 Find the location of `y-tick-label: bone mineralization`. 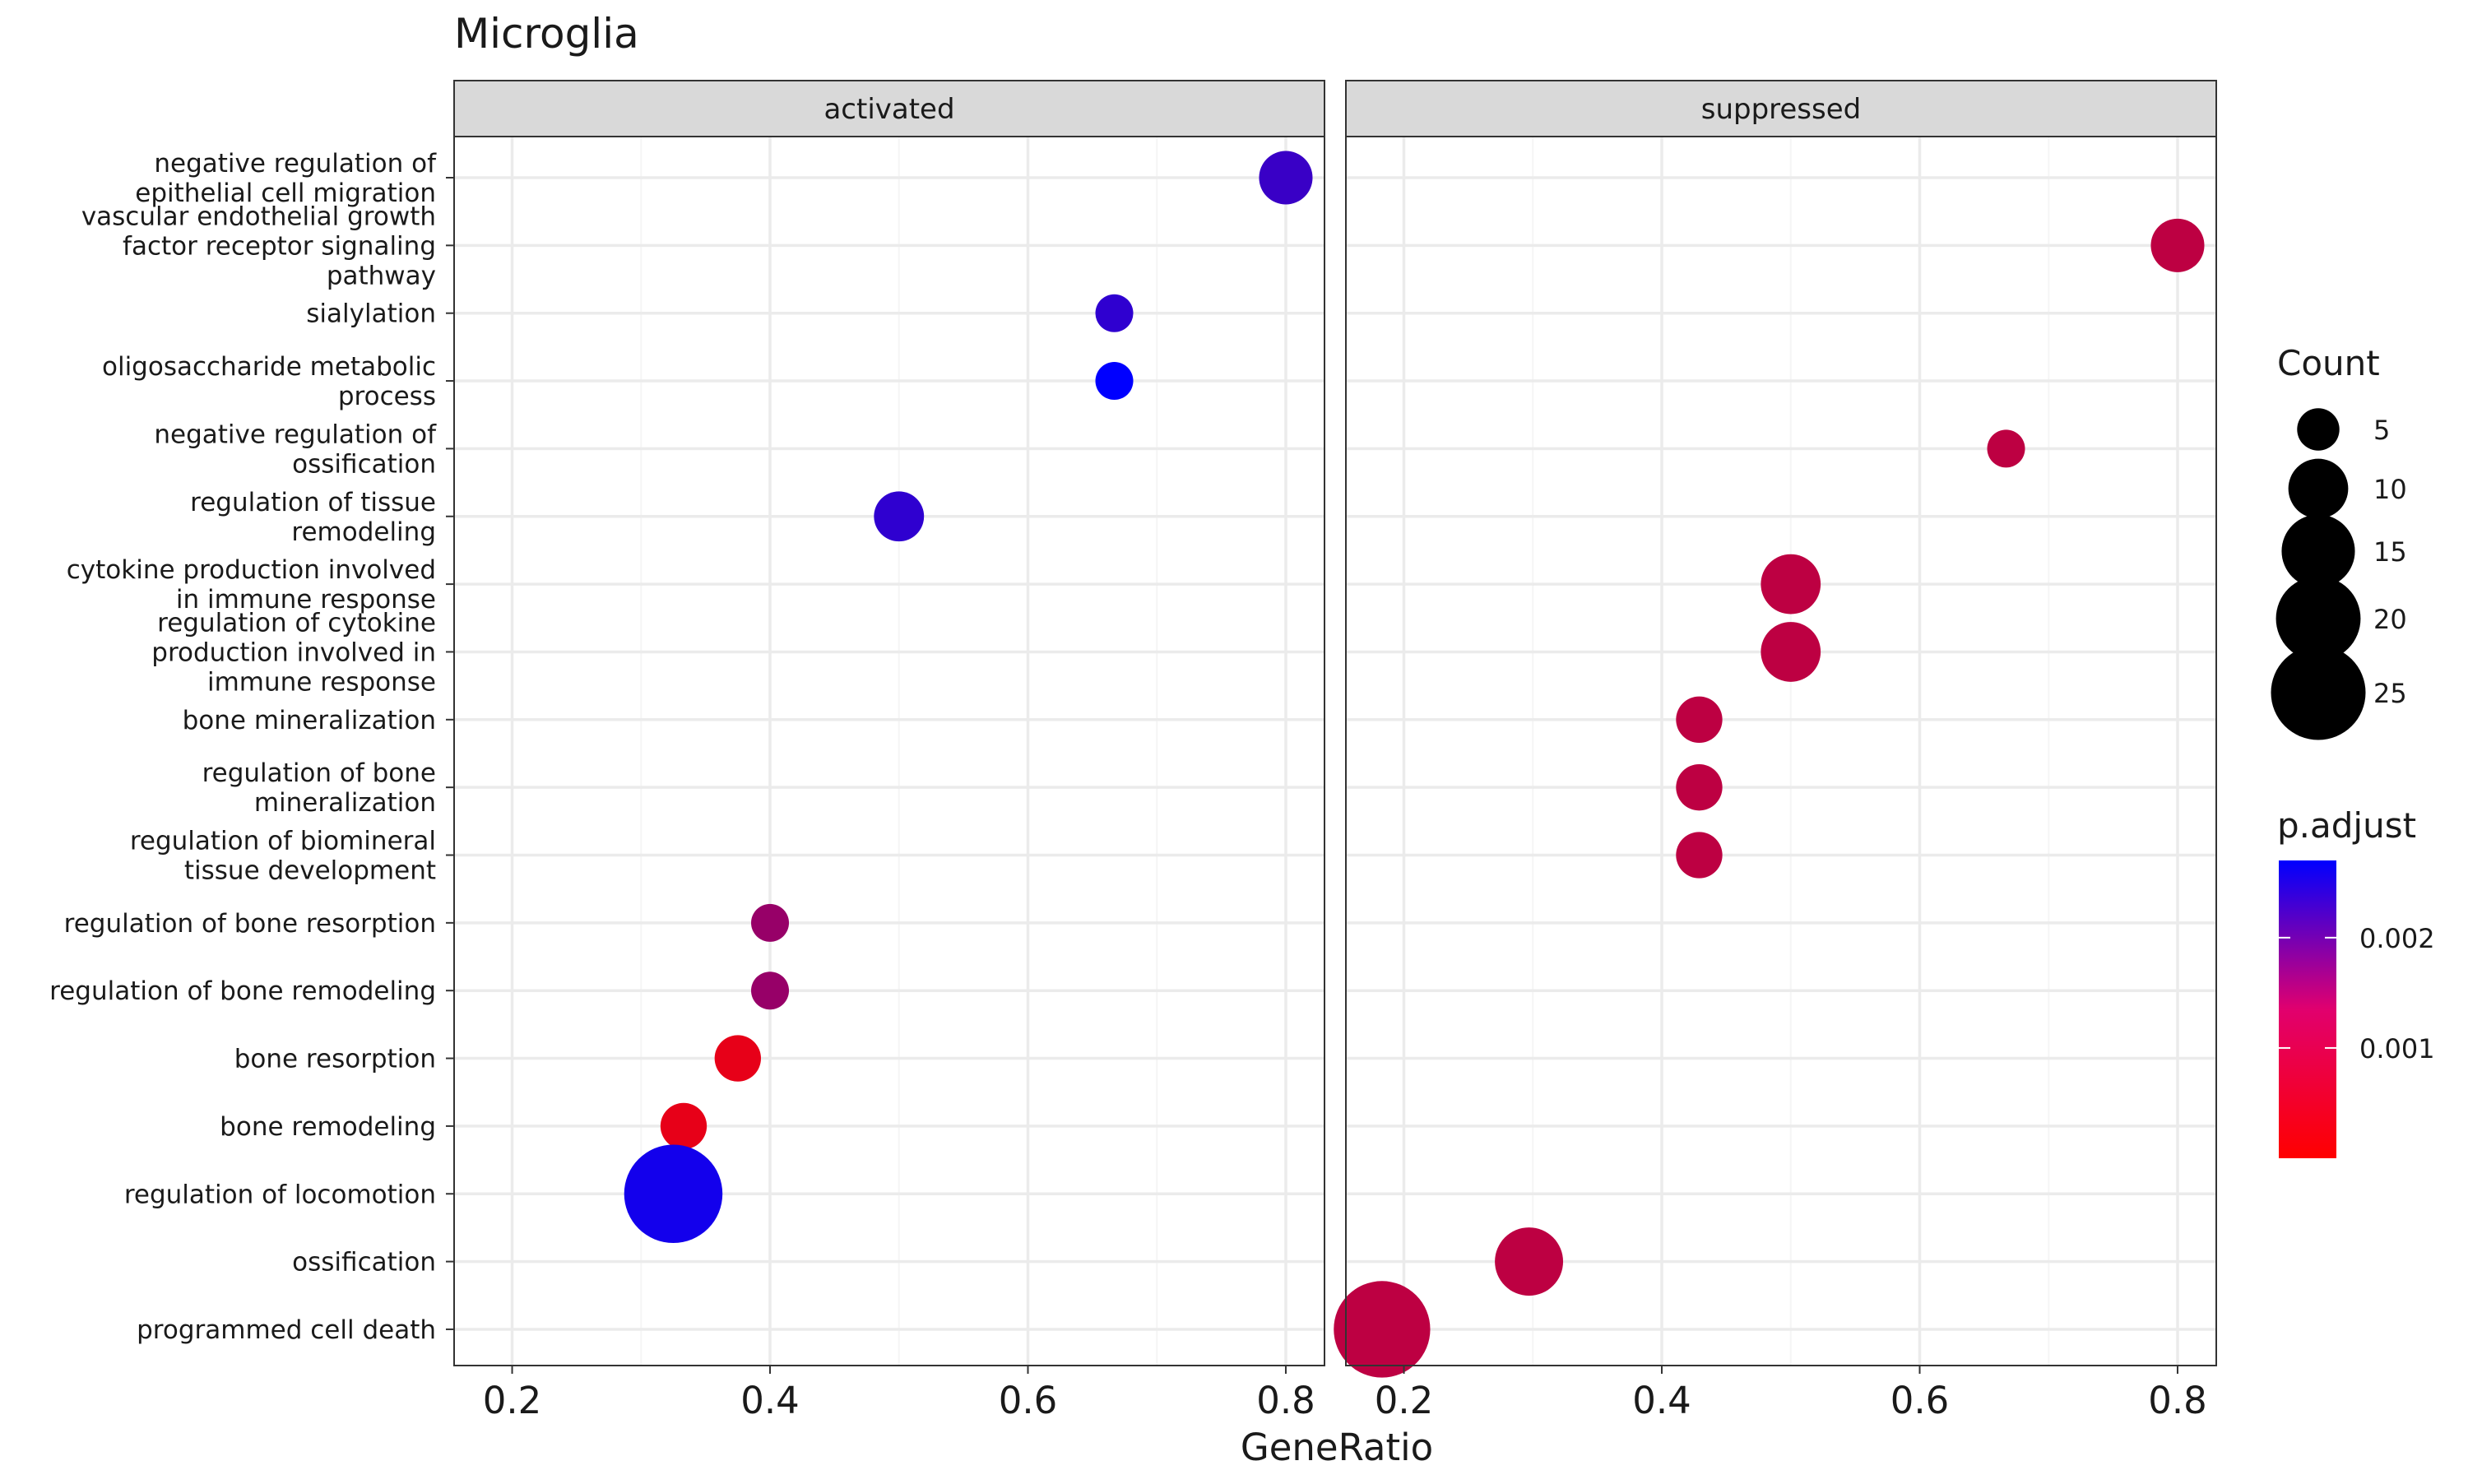

y-tick-label: bone mineralization is located at coordinates (309, 720).